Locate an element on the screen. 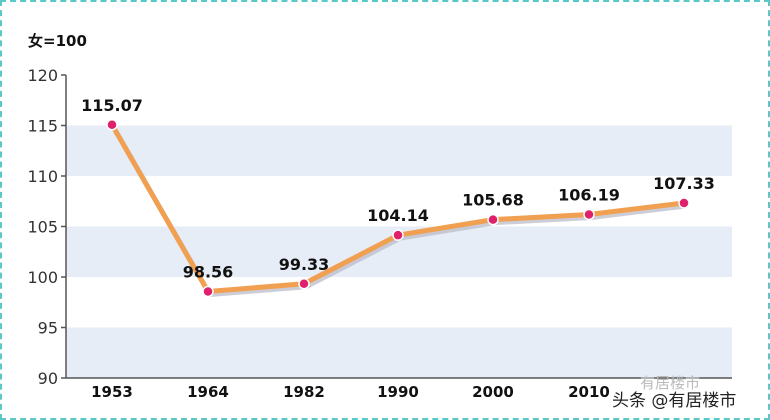 The image size is (770, 420). data-point-2010 is located at coordinates (589, 214).